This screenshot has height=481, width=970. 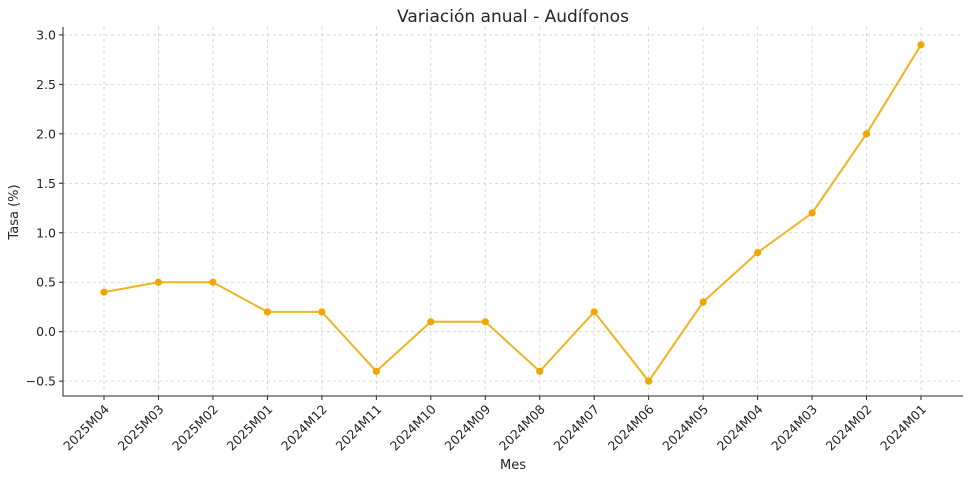 What do you see at coordinates (903, 428) in the screenshot?
I see `x-tick-label: 2024M01` at bounding box center [903, 428].